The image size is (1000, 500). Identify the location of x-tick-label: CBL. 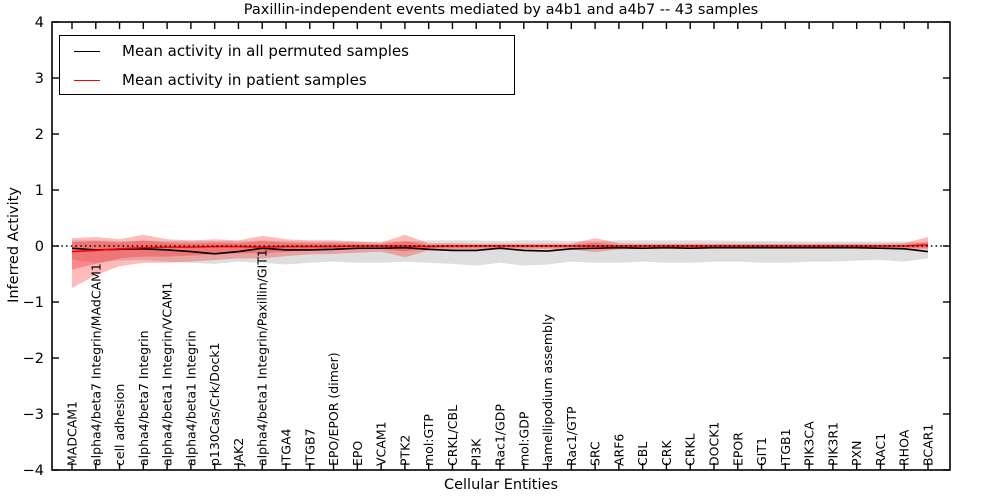
(642, 454).